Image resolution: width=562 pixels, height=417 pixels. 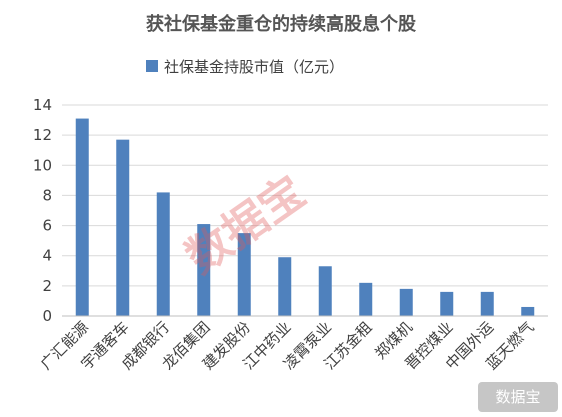 I want to click on y-tick-label: 6, so click(x=47, y=226).